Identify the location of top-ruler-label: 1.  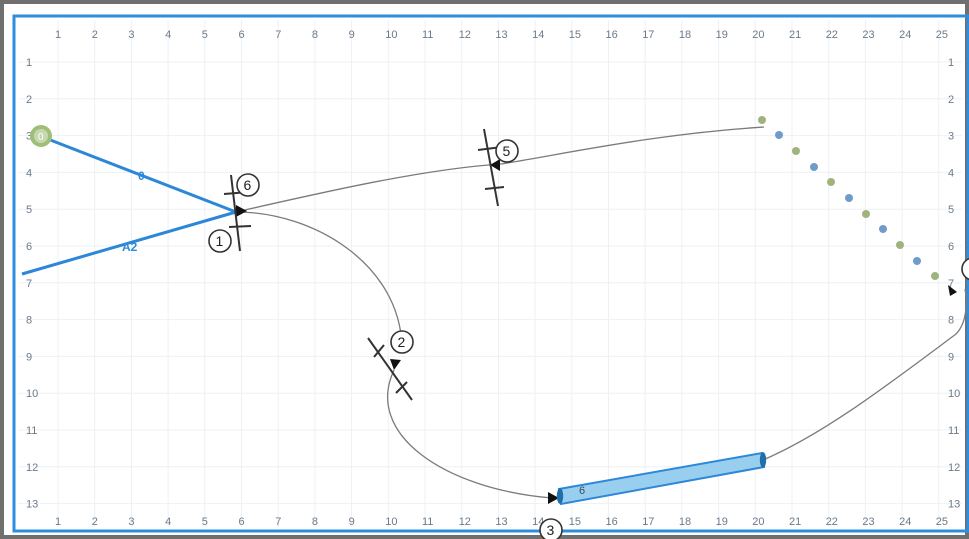
(58, 35).